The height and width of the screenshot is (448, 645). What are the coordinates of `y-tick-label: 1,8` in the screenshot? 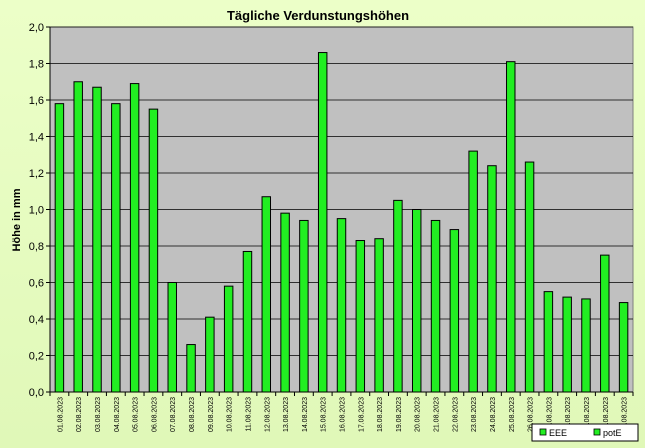 It's located at (36, 65).